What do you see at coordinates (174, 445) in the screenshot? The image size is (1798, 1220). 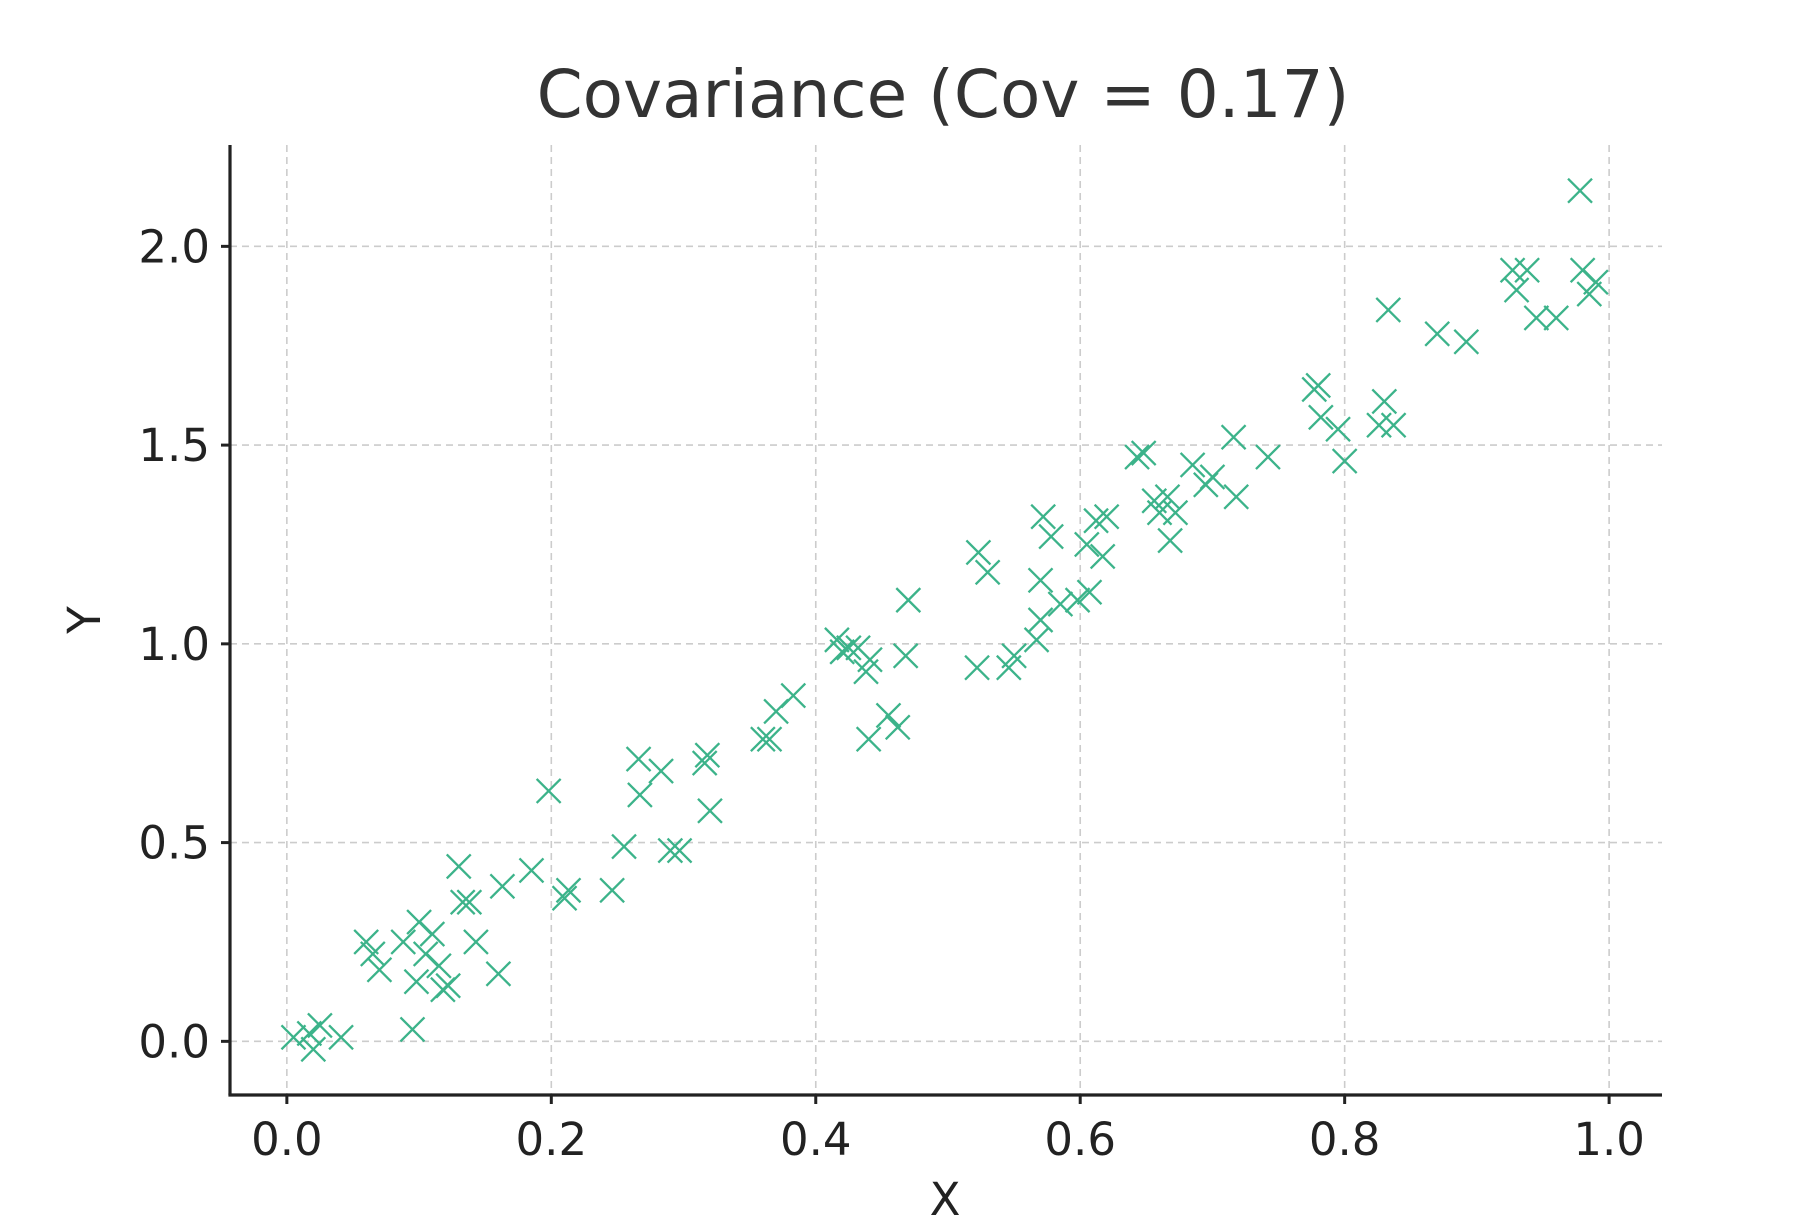 I see `y-tick-label: 1.5` at bounding box center [174, 445].